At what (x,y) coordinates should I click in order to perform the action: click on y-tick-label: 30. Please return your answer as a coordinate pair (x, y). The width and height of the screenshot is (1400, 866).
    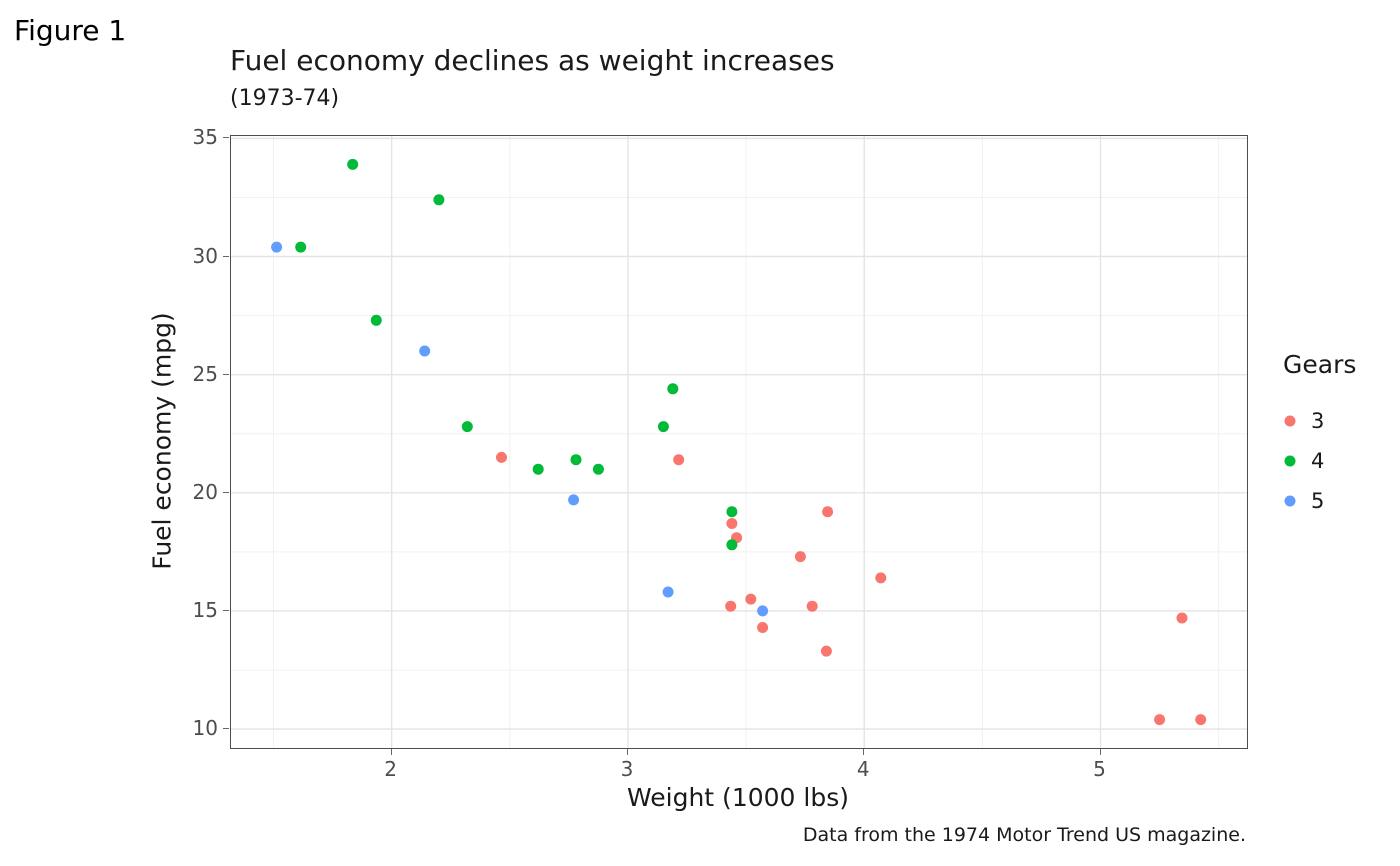
    Looking at the image, I should click on (205, 255).